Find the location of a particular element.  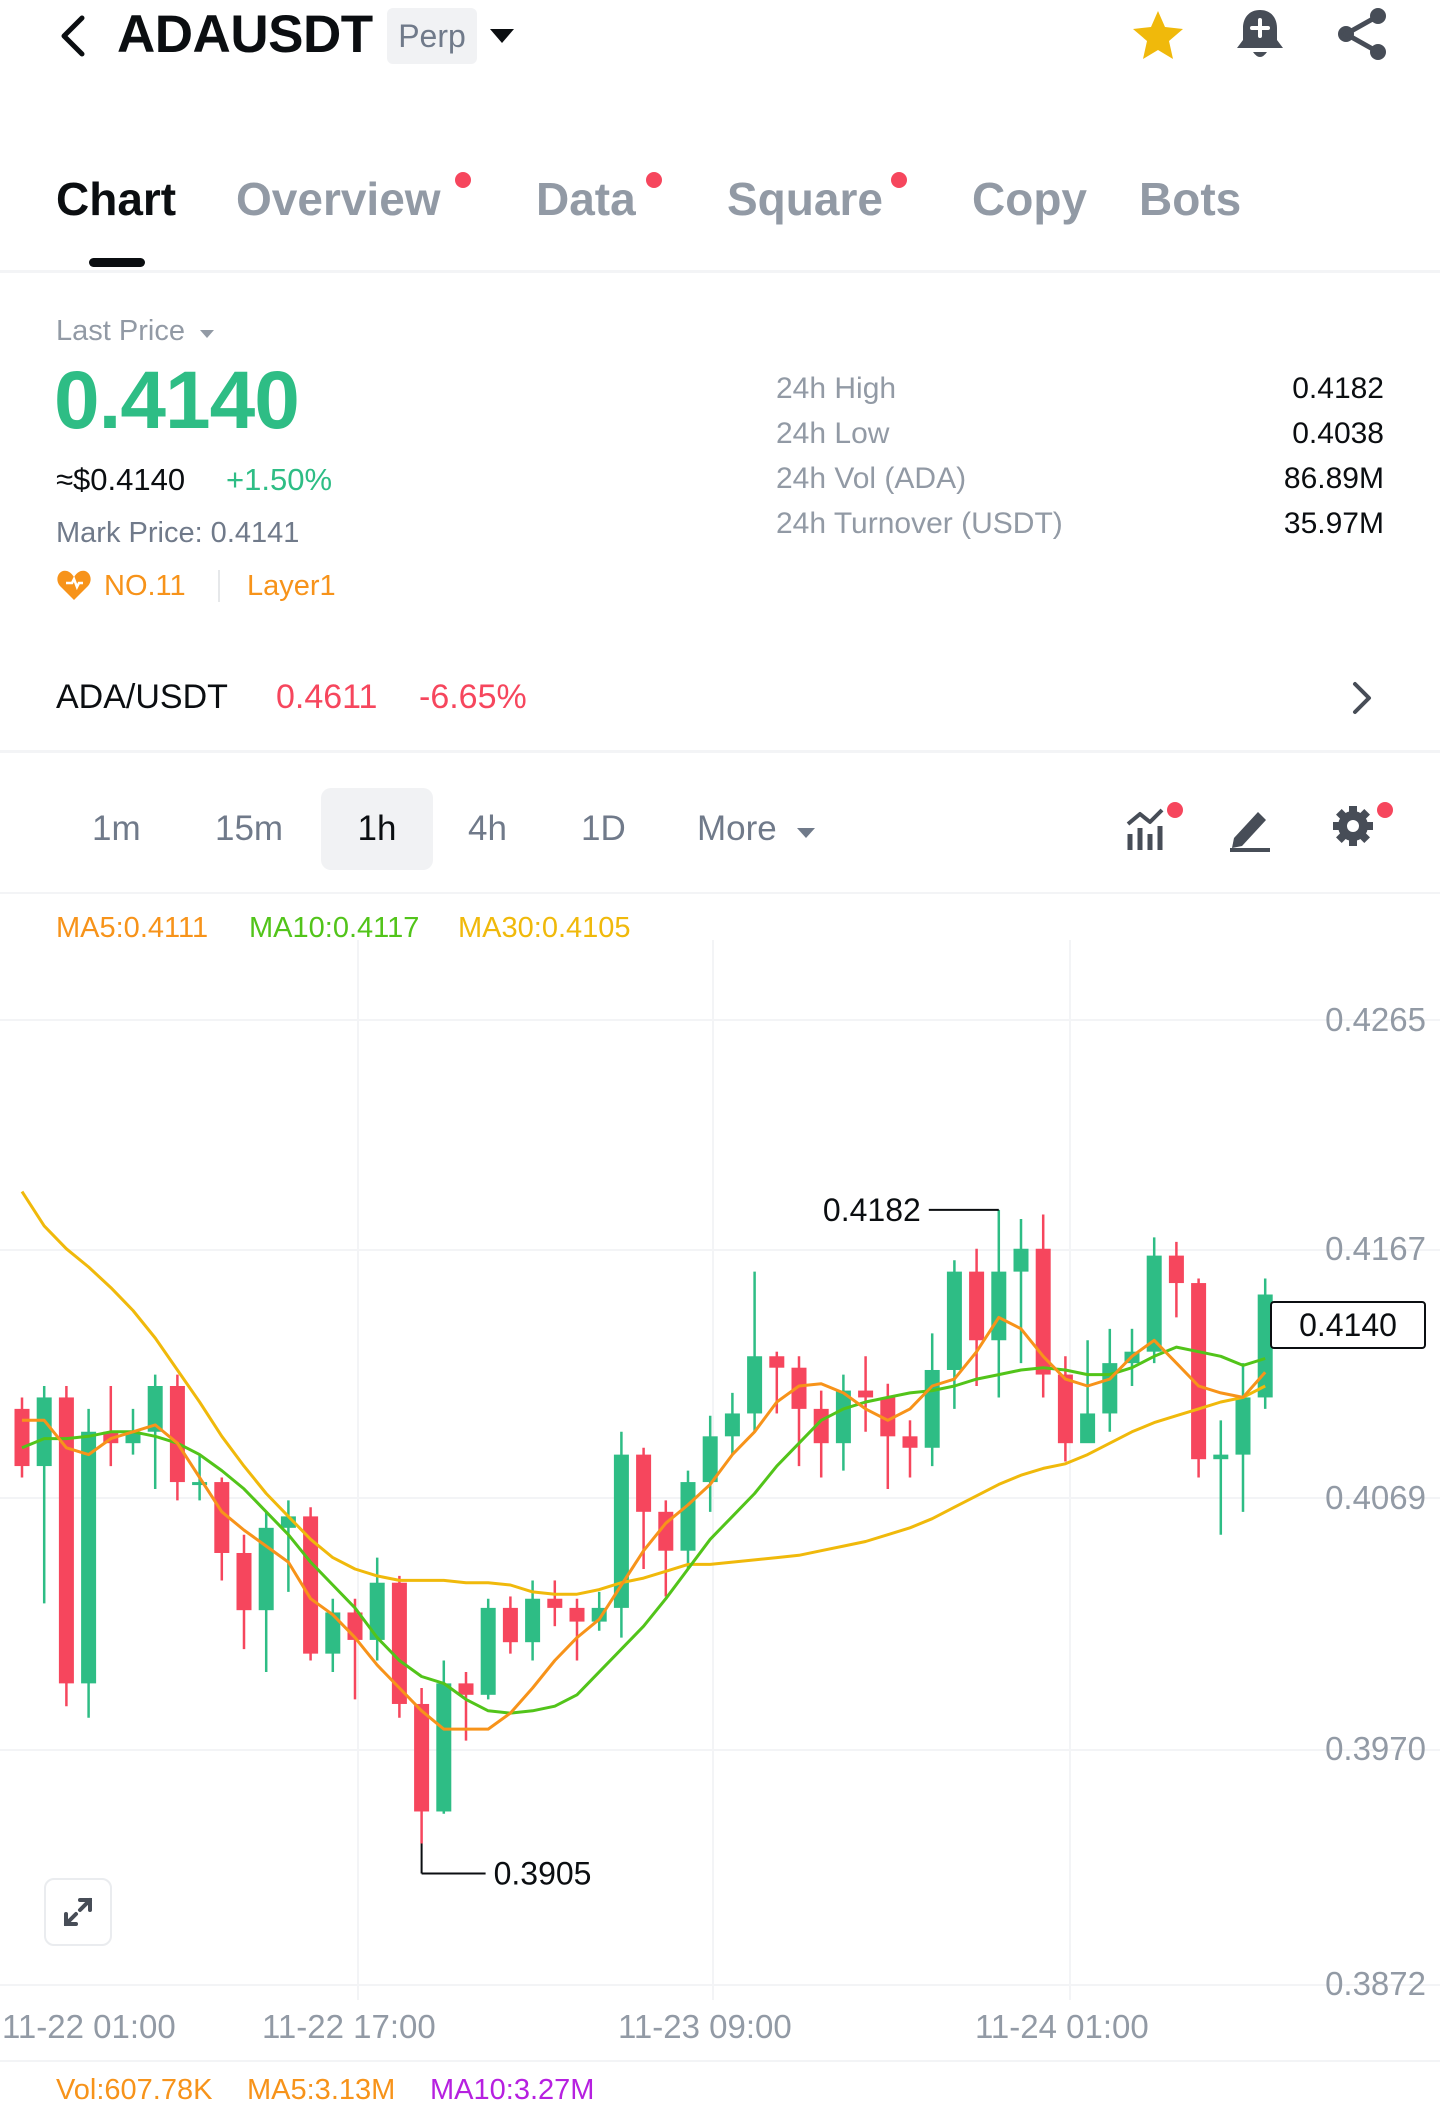

volume-divider is located at coordinates (720, 2061).